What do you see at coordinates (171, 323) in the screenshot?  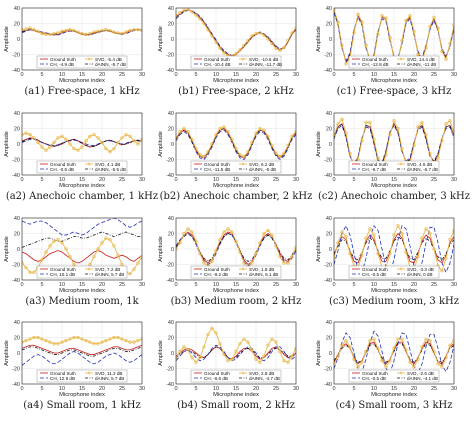 I see `y-tick-label: 40` at bounding box center [171, 323].